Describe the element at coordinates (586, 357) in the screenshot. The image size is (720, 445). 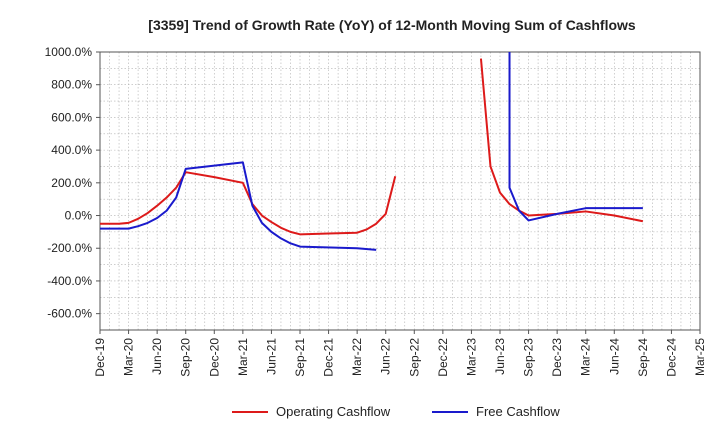
I see `x-tick-label: Mar-24` at that location.